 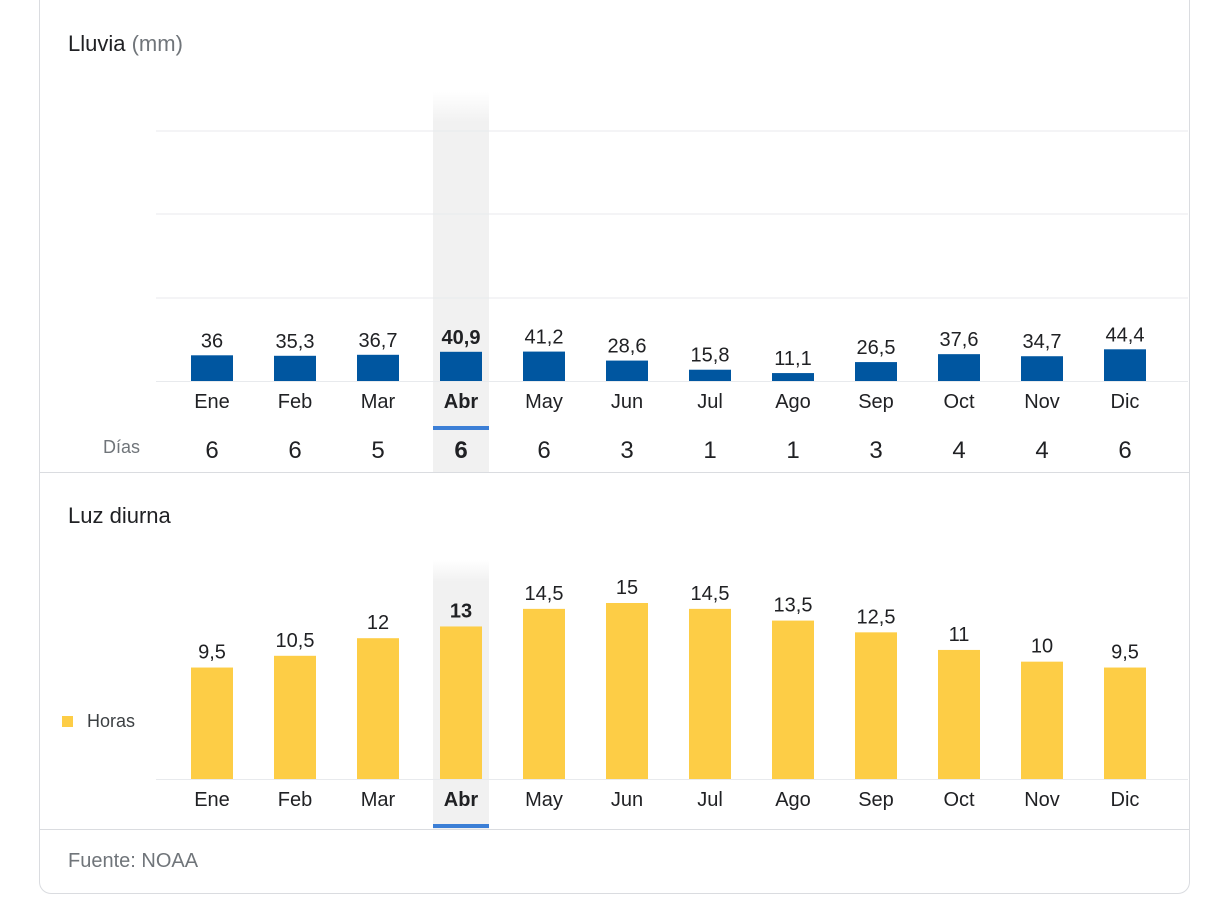 I want to click on daylight-month-tick: Ene, so click(x=212, y=800).